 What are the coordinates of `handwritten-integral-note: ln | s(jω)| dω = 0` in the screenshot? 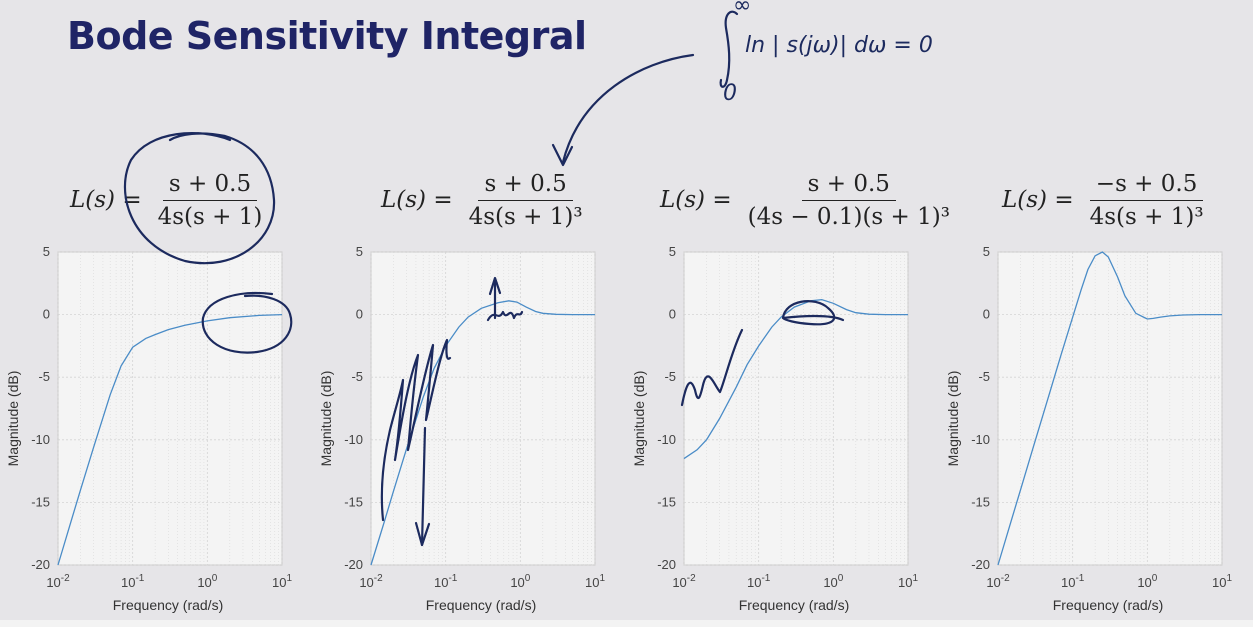 It's located at (839, 45).